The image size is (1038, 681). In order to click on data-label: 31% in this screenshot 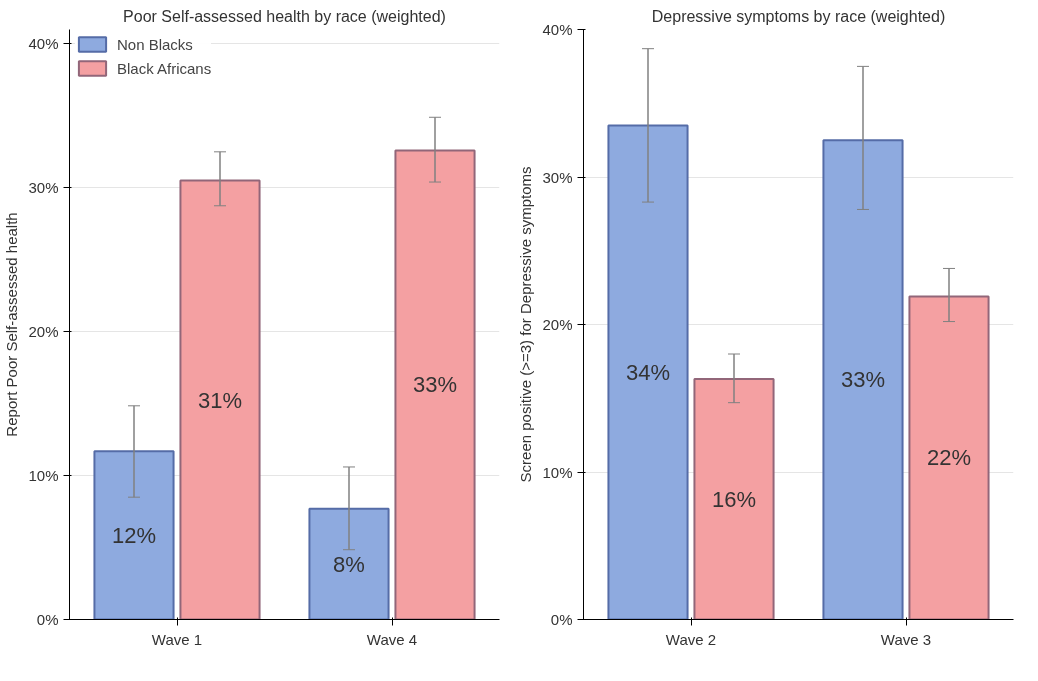, I will do `click(220, 400)`.